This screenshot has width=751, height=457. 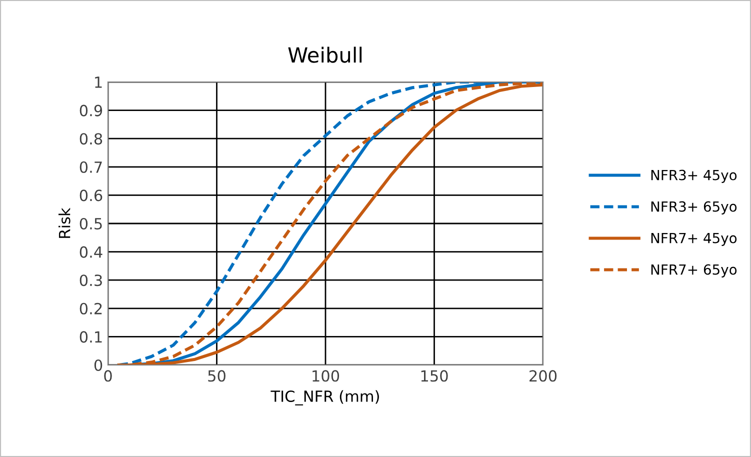 I want to click on y-tick-label: 1, so click(x=98, y=82).